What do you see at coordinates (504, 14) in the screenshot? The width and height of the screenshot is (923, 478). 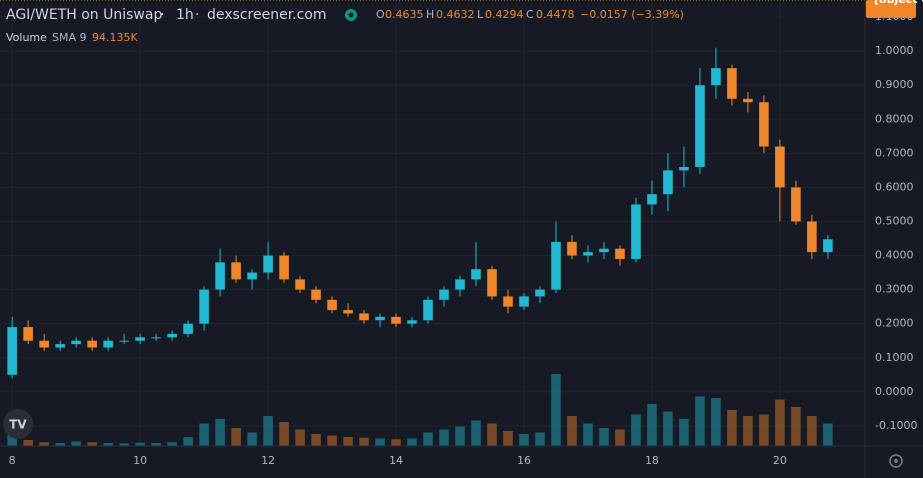 I see `l-value: 0.4294` at bounding box center [504, 14].